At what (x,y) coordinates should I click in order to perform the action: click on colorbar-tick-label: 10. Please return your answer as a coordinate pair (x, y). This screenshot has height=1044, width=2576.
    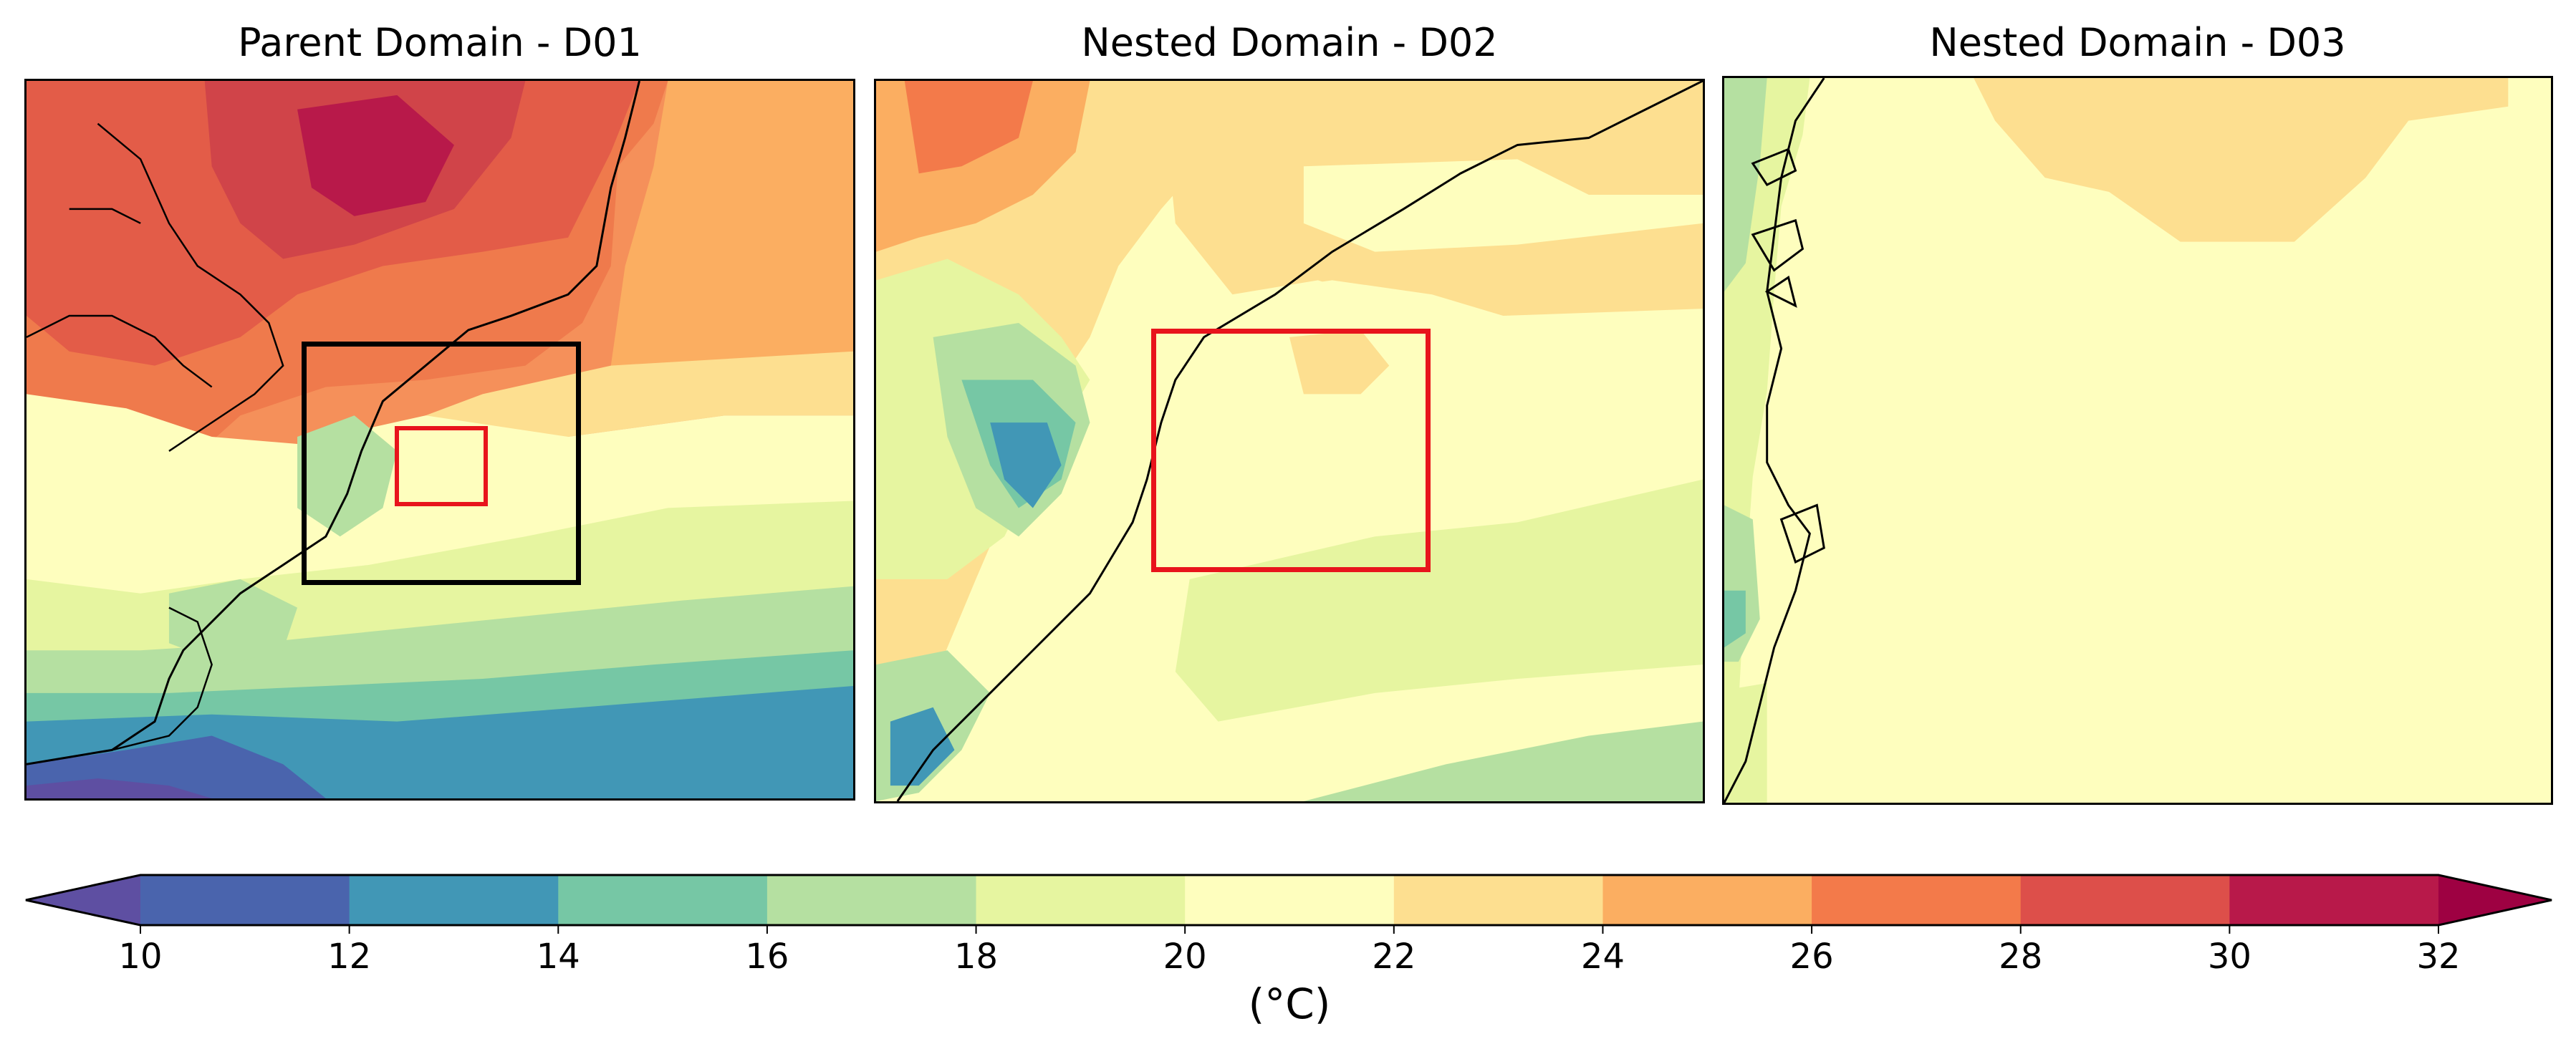
    Looking at the image, I should click on (140, 957).